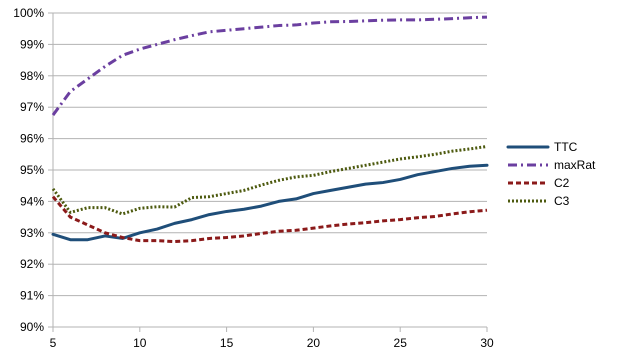 The width and height of the screenshot is (632, 352). I want to click on y-tick-label: 92%, so click(32, 264).